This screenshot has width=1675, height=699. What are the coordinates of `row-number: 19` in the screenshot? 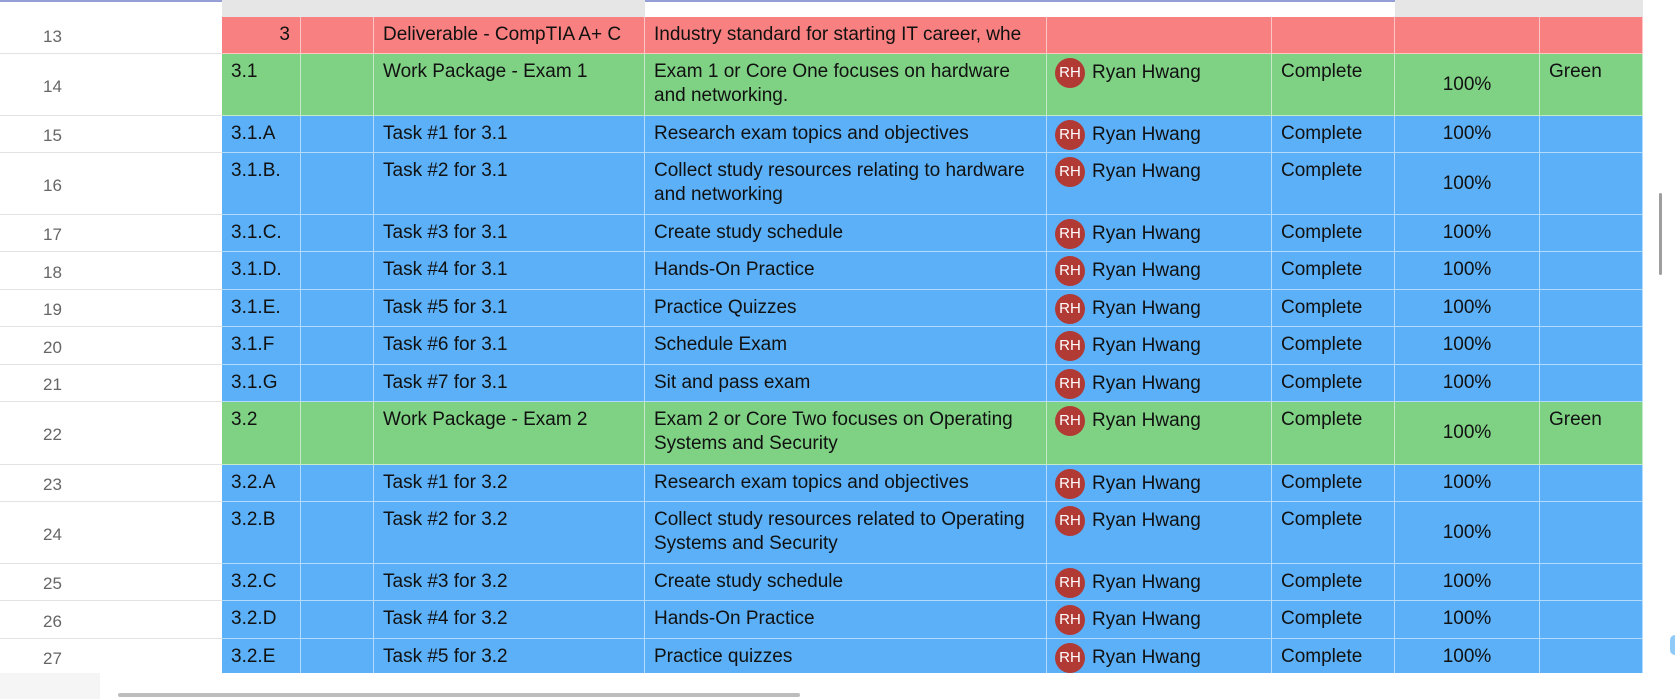 It's located at (111, 308).